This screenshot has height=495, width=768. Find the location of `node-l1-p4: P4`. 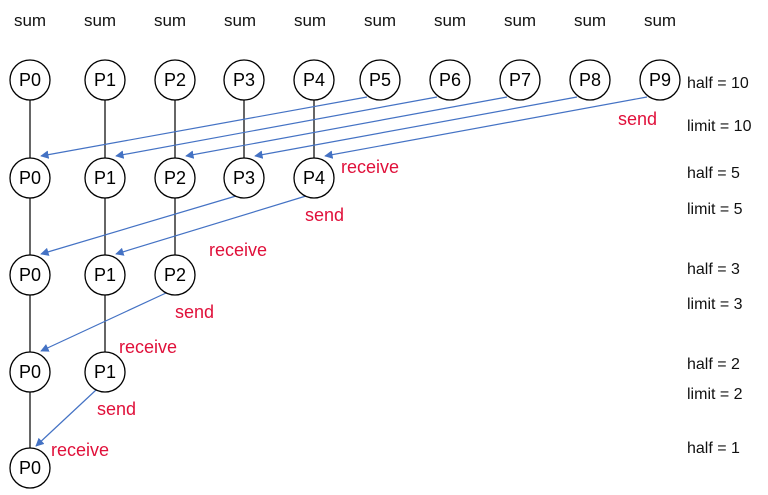

node-l1-p4: P4 is located at coordinates (314, 178).